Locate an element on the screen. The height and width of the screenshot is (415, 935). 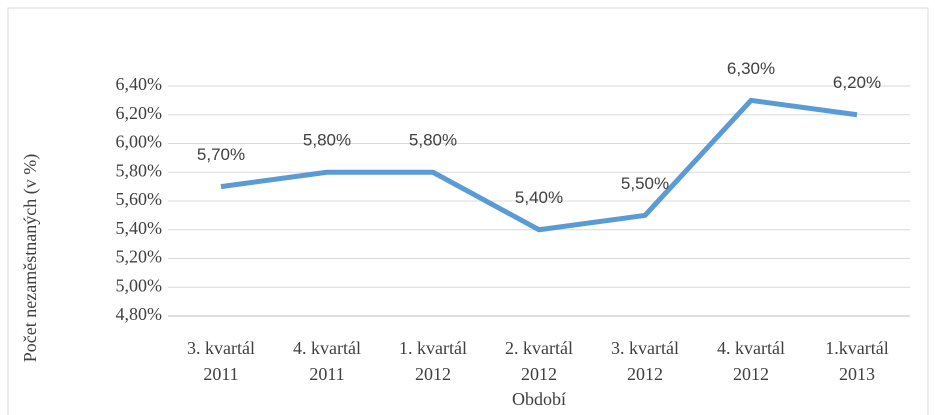
x-tick-label: 4. kvartál 2011 is located at coordinates (327, 361).